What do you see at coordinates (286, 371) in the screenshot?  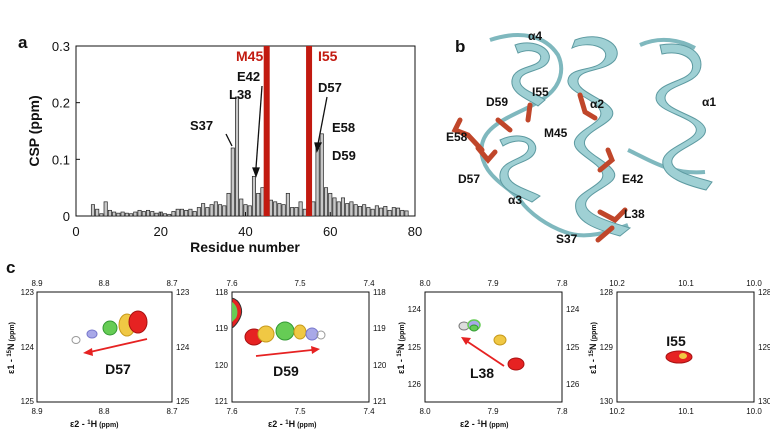 I see `spectrum-title: D59` at bounding box center [286, 371].